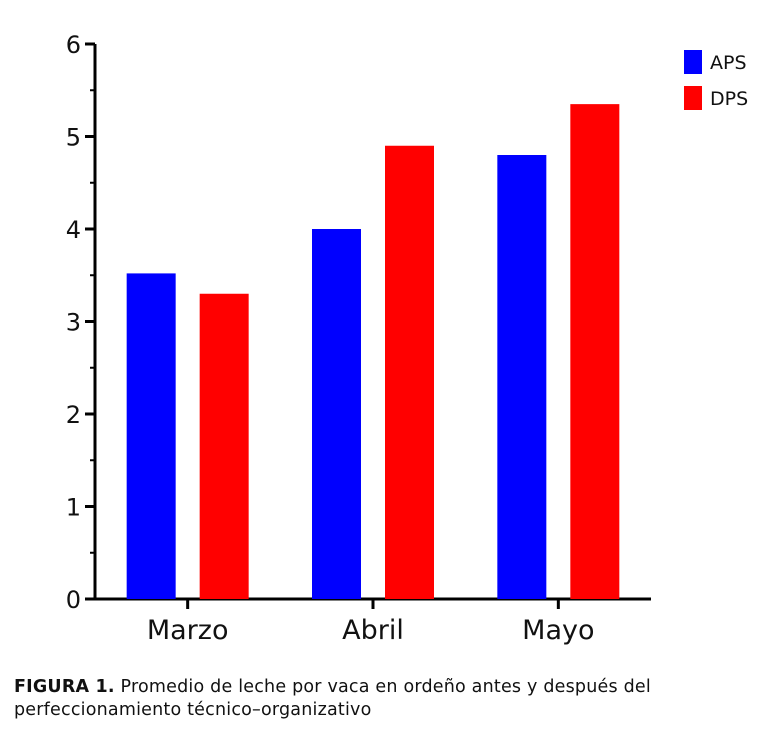 This screenshot has width=782, height=753. Describe the element at coordinates (64, 687) in the screenshot. I see `caption-label: FIGURA 1.` at that location.